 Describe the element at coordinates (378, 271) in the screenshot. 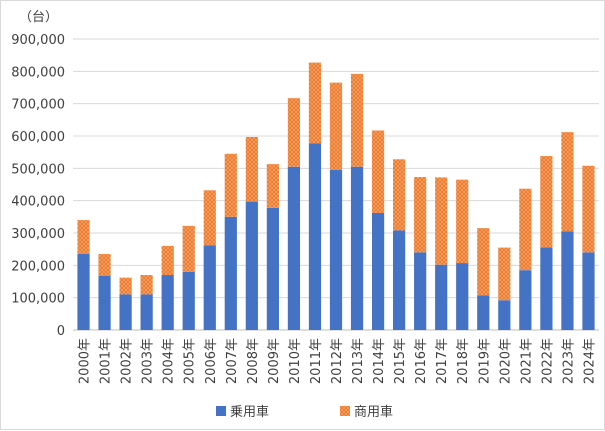

I see `bar-passenger-2014年` at that location.